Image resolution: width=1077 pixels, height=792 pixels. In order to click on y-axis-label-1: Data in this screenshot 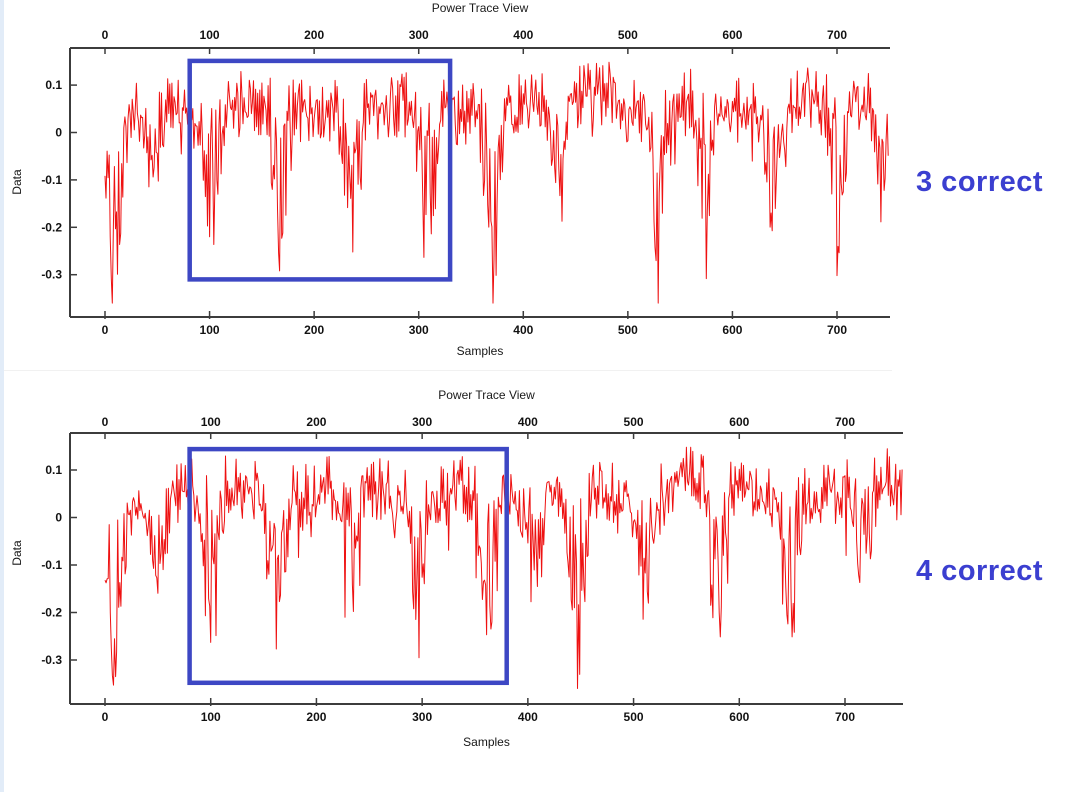, I will do `click(17, 182)`.